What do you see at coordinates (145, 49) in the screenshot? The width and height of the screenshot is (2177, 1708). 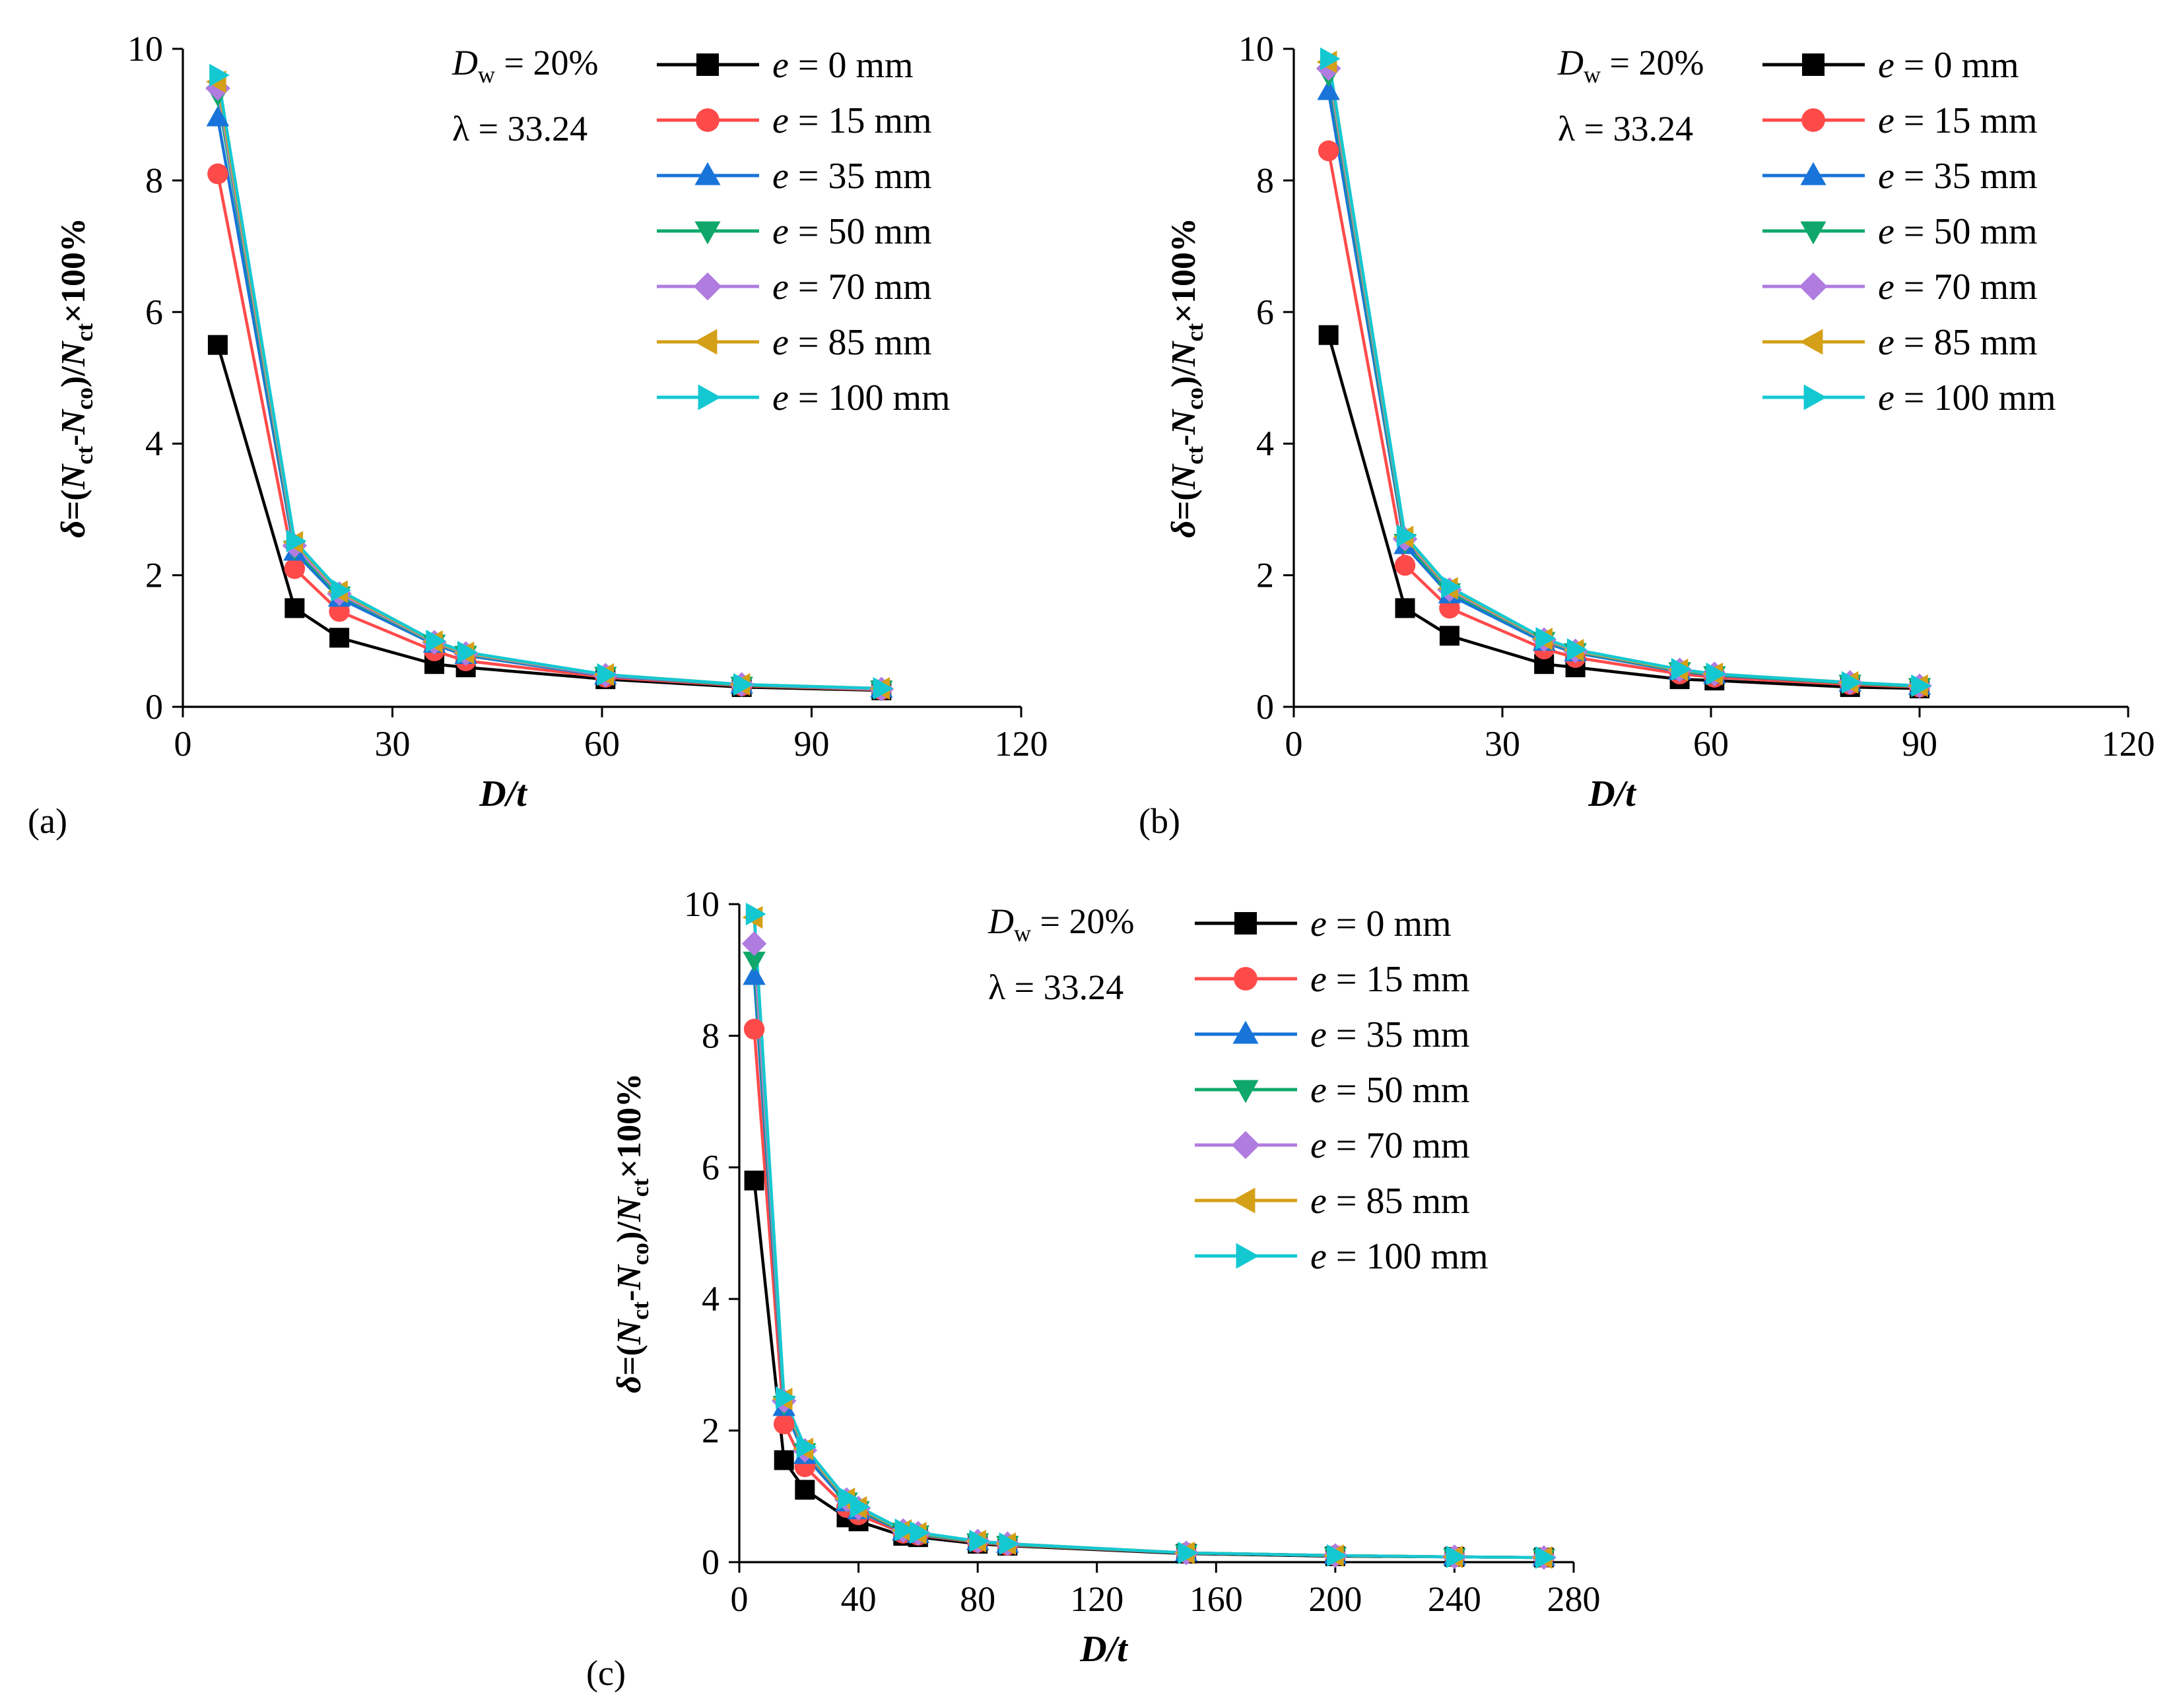 I see `y-tick-label: 10` at bounding box center [145, 49].